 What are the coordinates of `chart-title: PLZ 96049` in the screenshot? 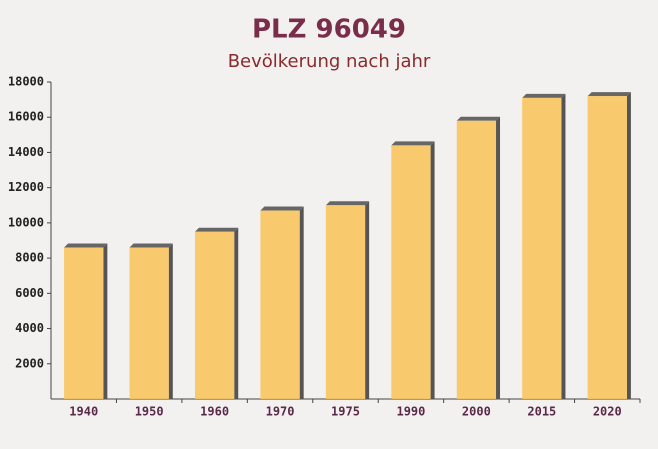 It's located at (329, 30).